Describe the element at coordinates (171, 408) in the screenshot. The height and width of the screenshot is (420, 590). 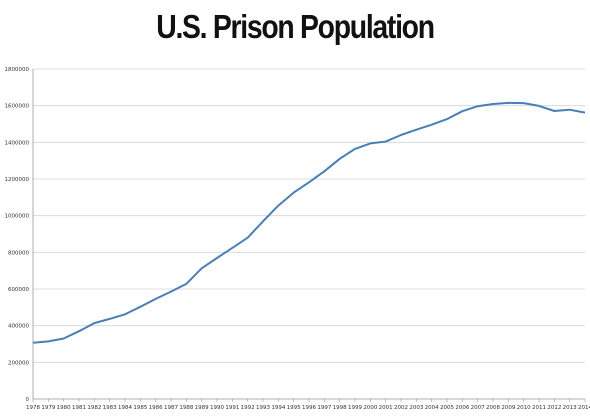
I see `x-tick-label: 1987` at that location.